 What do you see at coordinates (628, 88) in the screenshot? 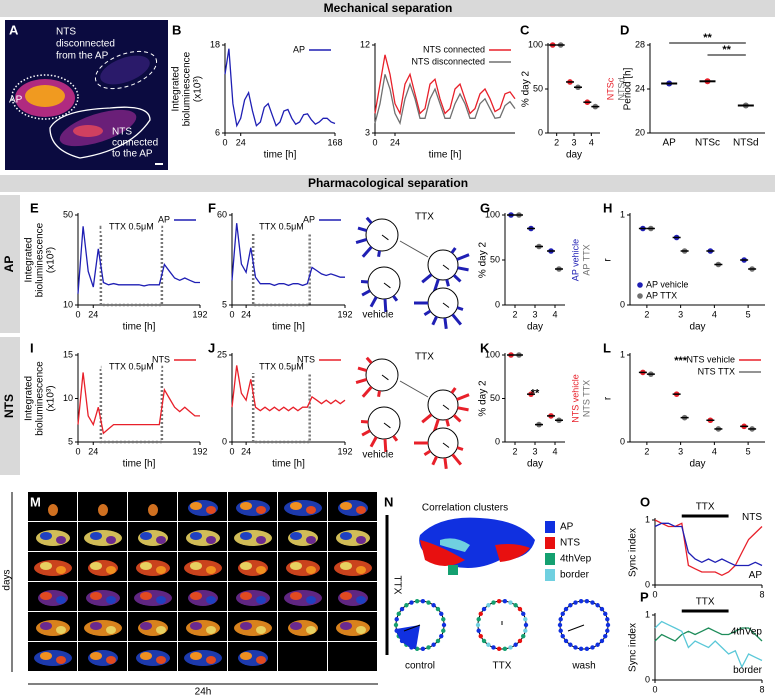
I see `y-axis-label: Period [h]` at bounding box center [628, 88].